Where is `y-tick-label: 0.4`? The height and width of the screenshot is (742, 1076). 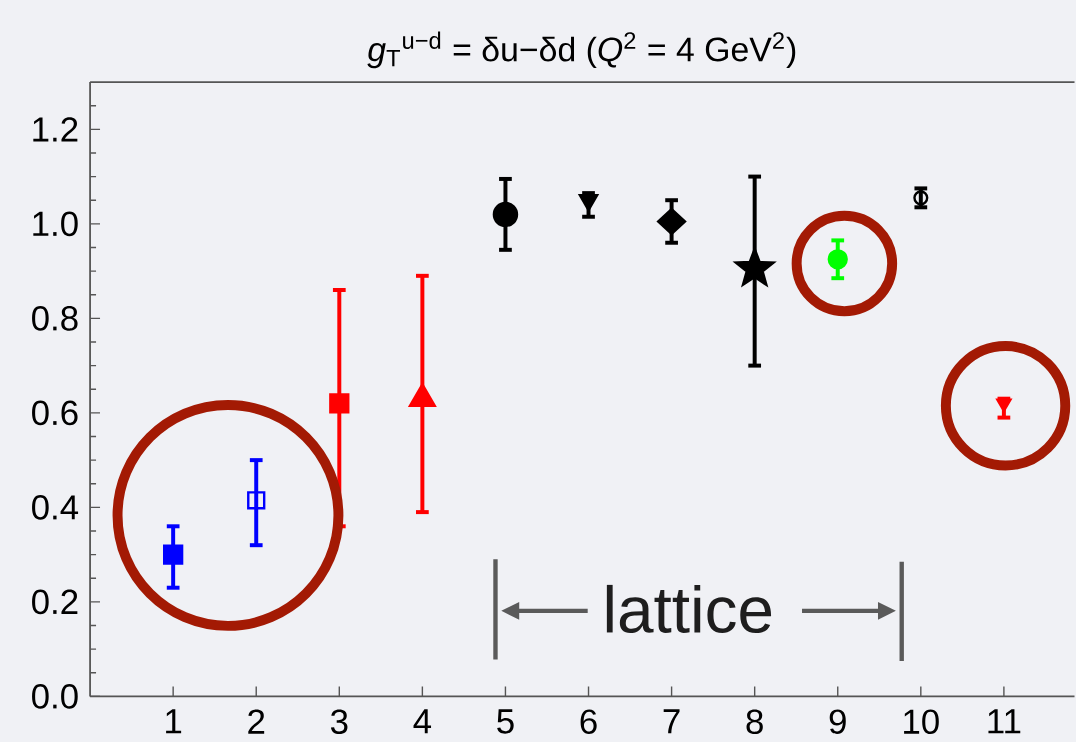
y-tick-label: 0.4 is located at coordinates (55, 507).